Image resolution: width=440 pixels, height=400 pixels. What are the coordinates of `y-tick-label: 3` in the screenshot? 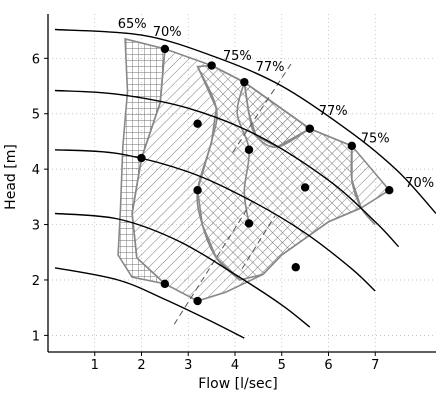 It's located at (36, 226).